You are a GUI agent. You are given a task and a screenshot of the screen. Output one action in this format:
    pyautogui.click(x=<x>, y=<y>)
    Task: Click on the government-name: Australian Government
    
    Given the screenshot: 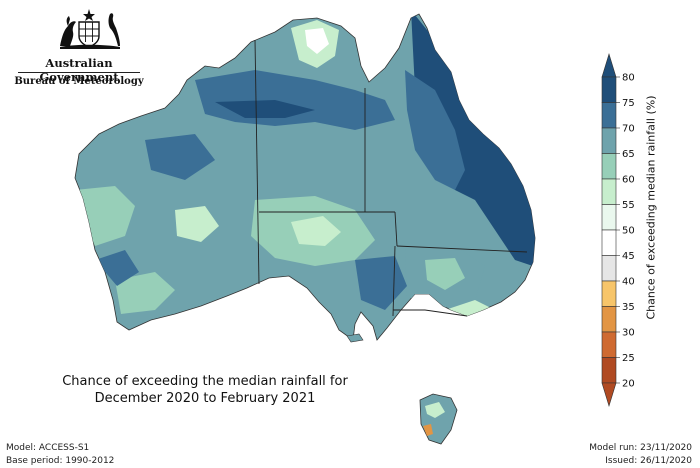 What is the action you would take?
    pyautogui.click(x=79, y=70)
    